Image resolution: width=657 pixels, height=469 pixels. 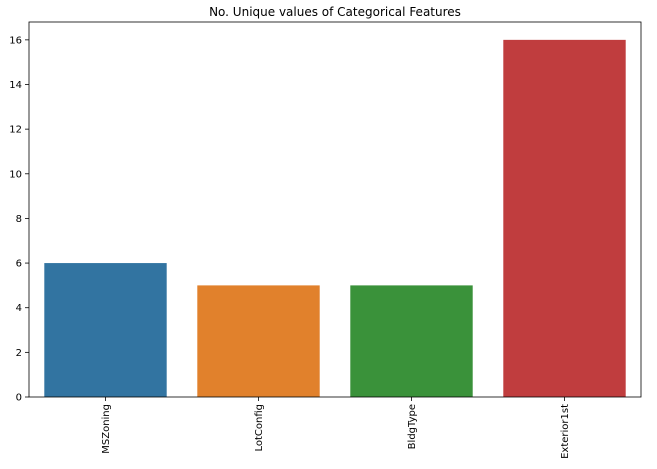 What do you see at coordinates (15, 40) in the screenshot?
I see `y-tick-label: 16` at bounding box center [15, 40].